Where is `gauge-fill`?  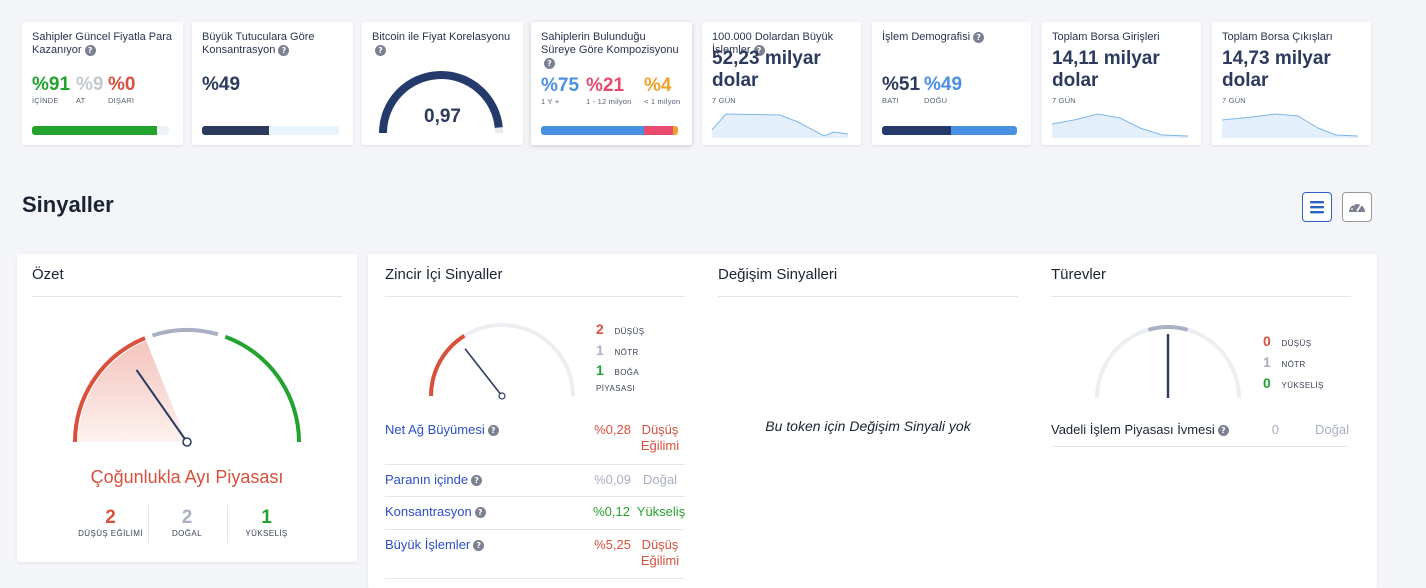
gauge-fill is located at coordinates (441, 102).